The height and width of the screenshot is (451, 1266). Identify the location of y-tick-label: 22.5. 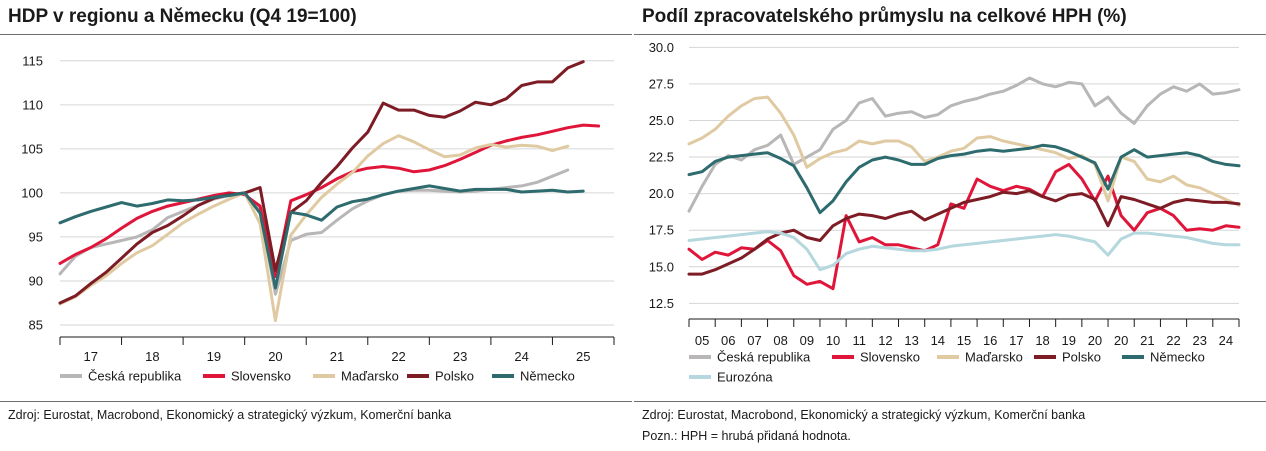
(661, 157).